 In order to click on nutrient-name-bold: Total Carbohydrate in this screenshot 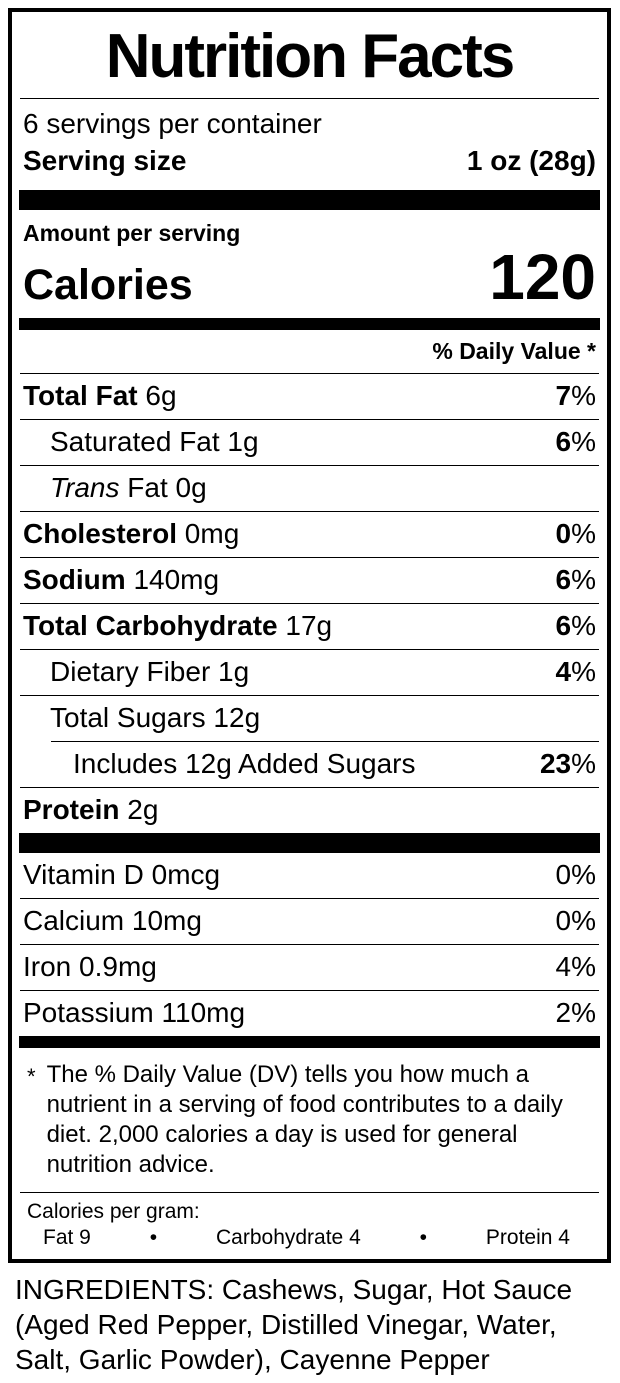, I will do `click(150, 625)`.